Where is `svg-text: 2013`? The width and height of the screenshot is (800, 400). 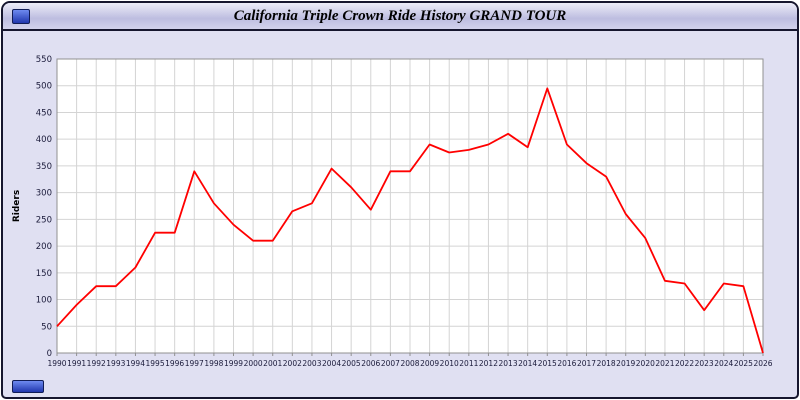 svg-text: 2013 is located at coordinates (508, 363).